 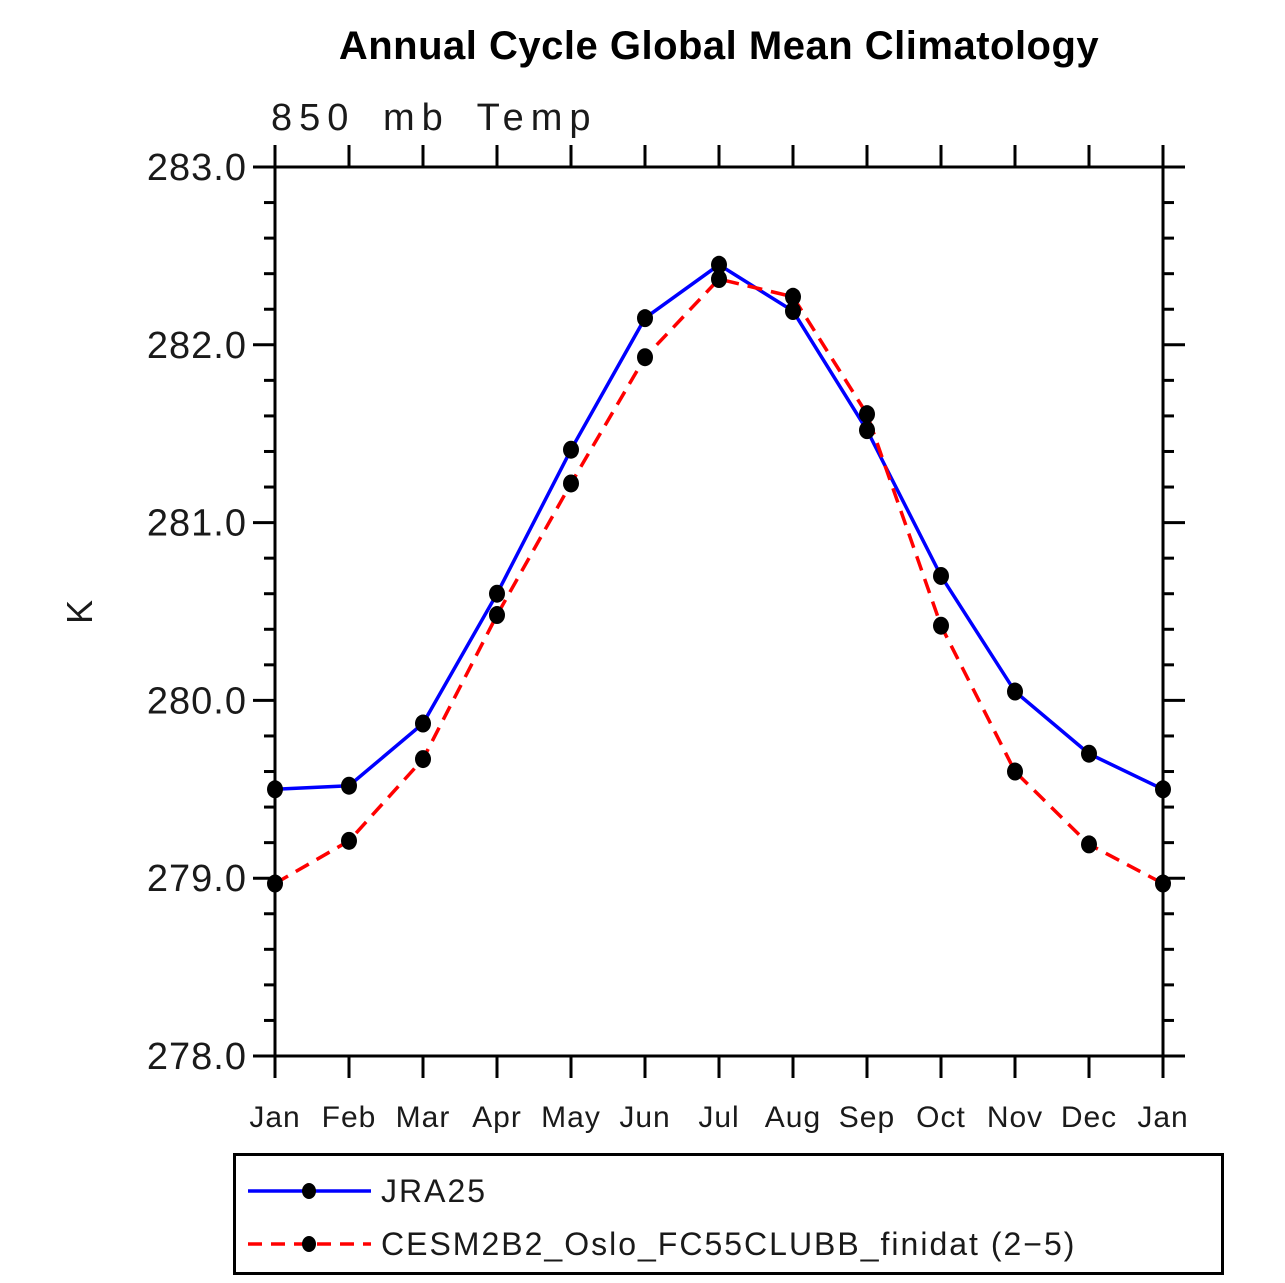 I want to click on x-tick-label: Oct, so click(x=941, y=1117).